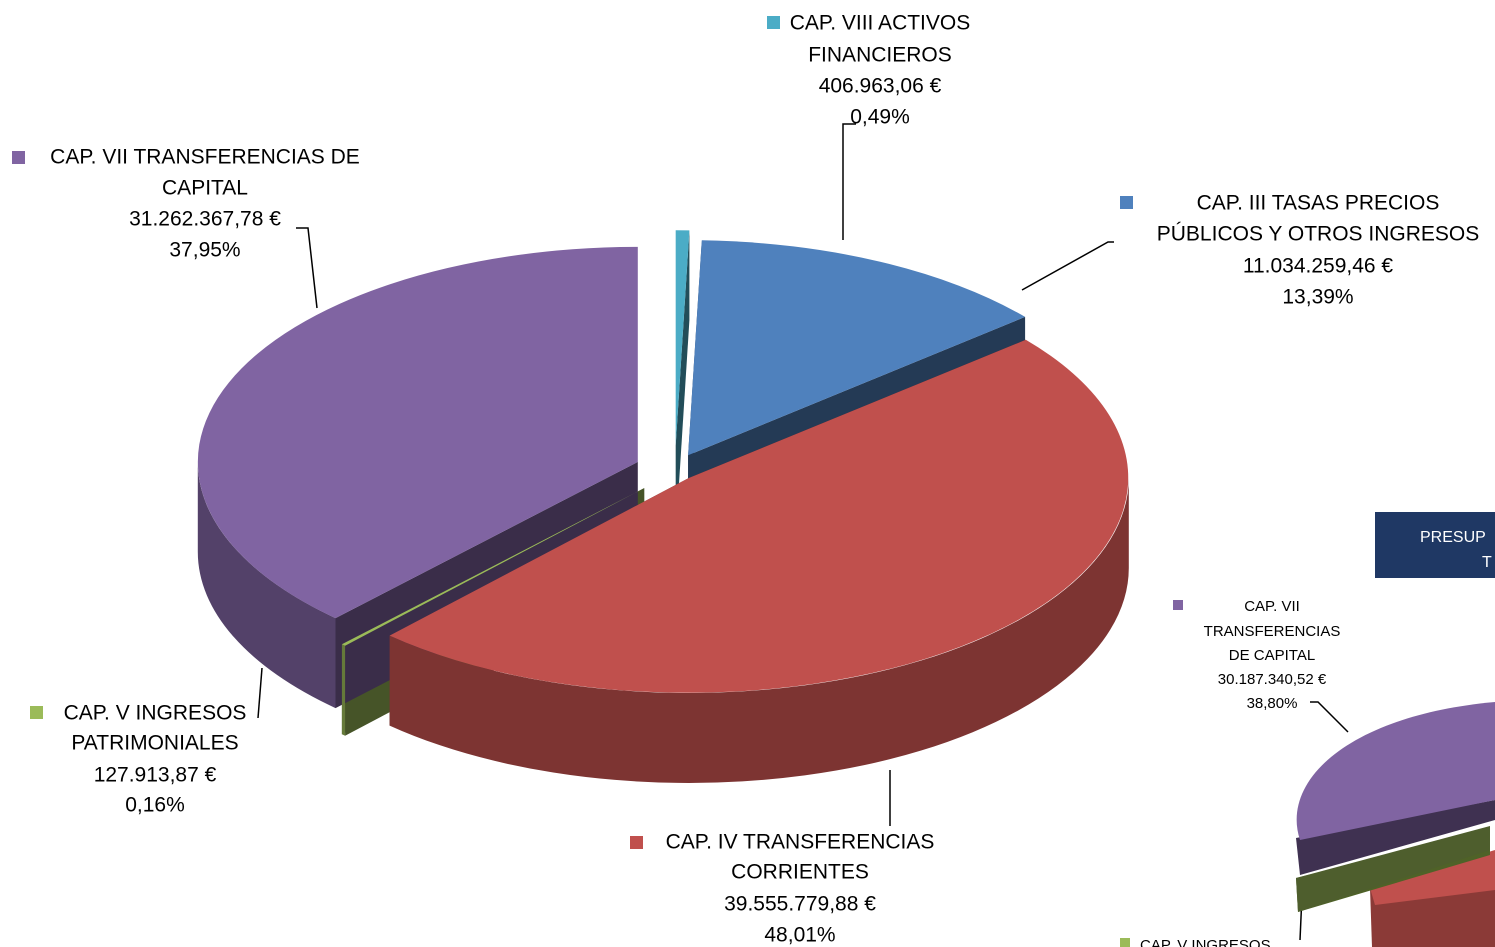 The image size is (1495, 947). Describe the element at coordinates (800, 842) in the screenshot. I see `category-label: CAP. IV TRANSFERENCIAS` at that location.